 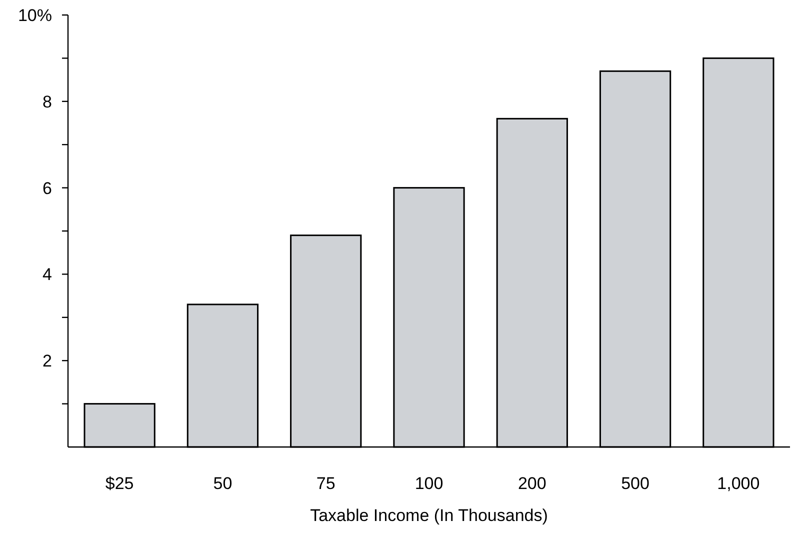 What do you see at coordinates (119, 483) in the screenshot?
I see `x-tick-label: $25` at bounding box center [119, 483].